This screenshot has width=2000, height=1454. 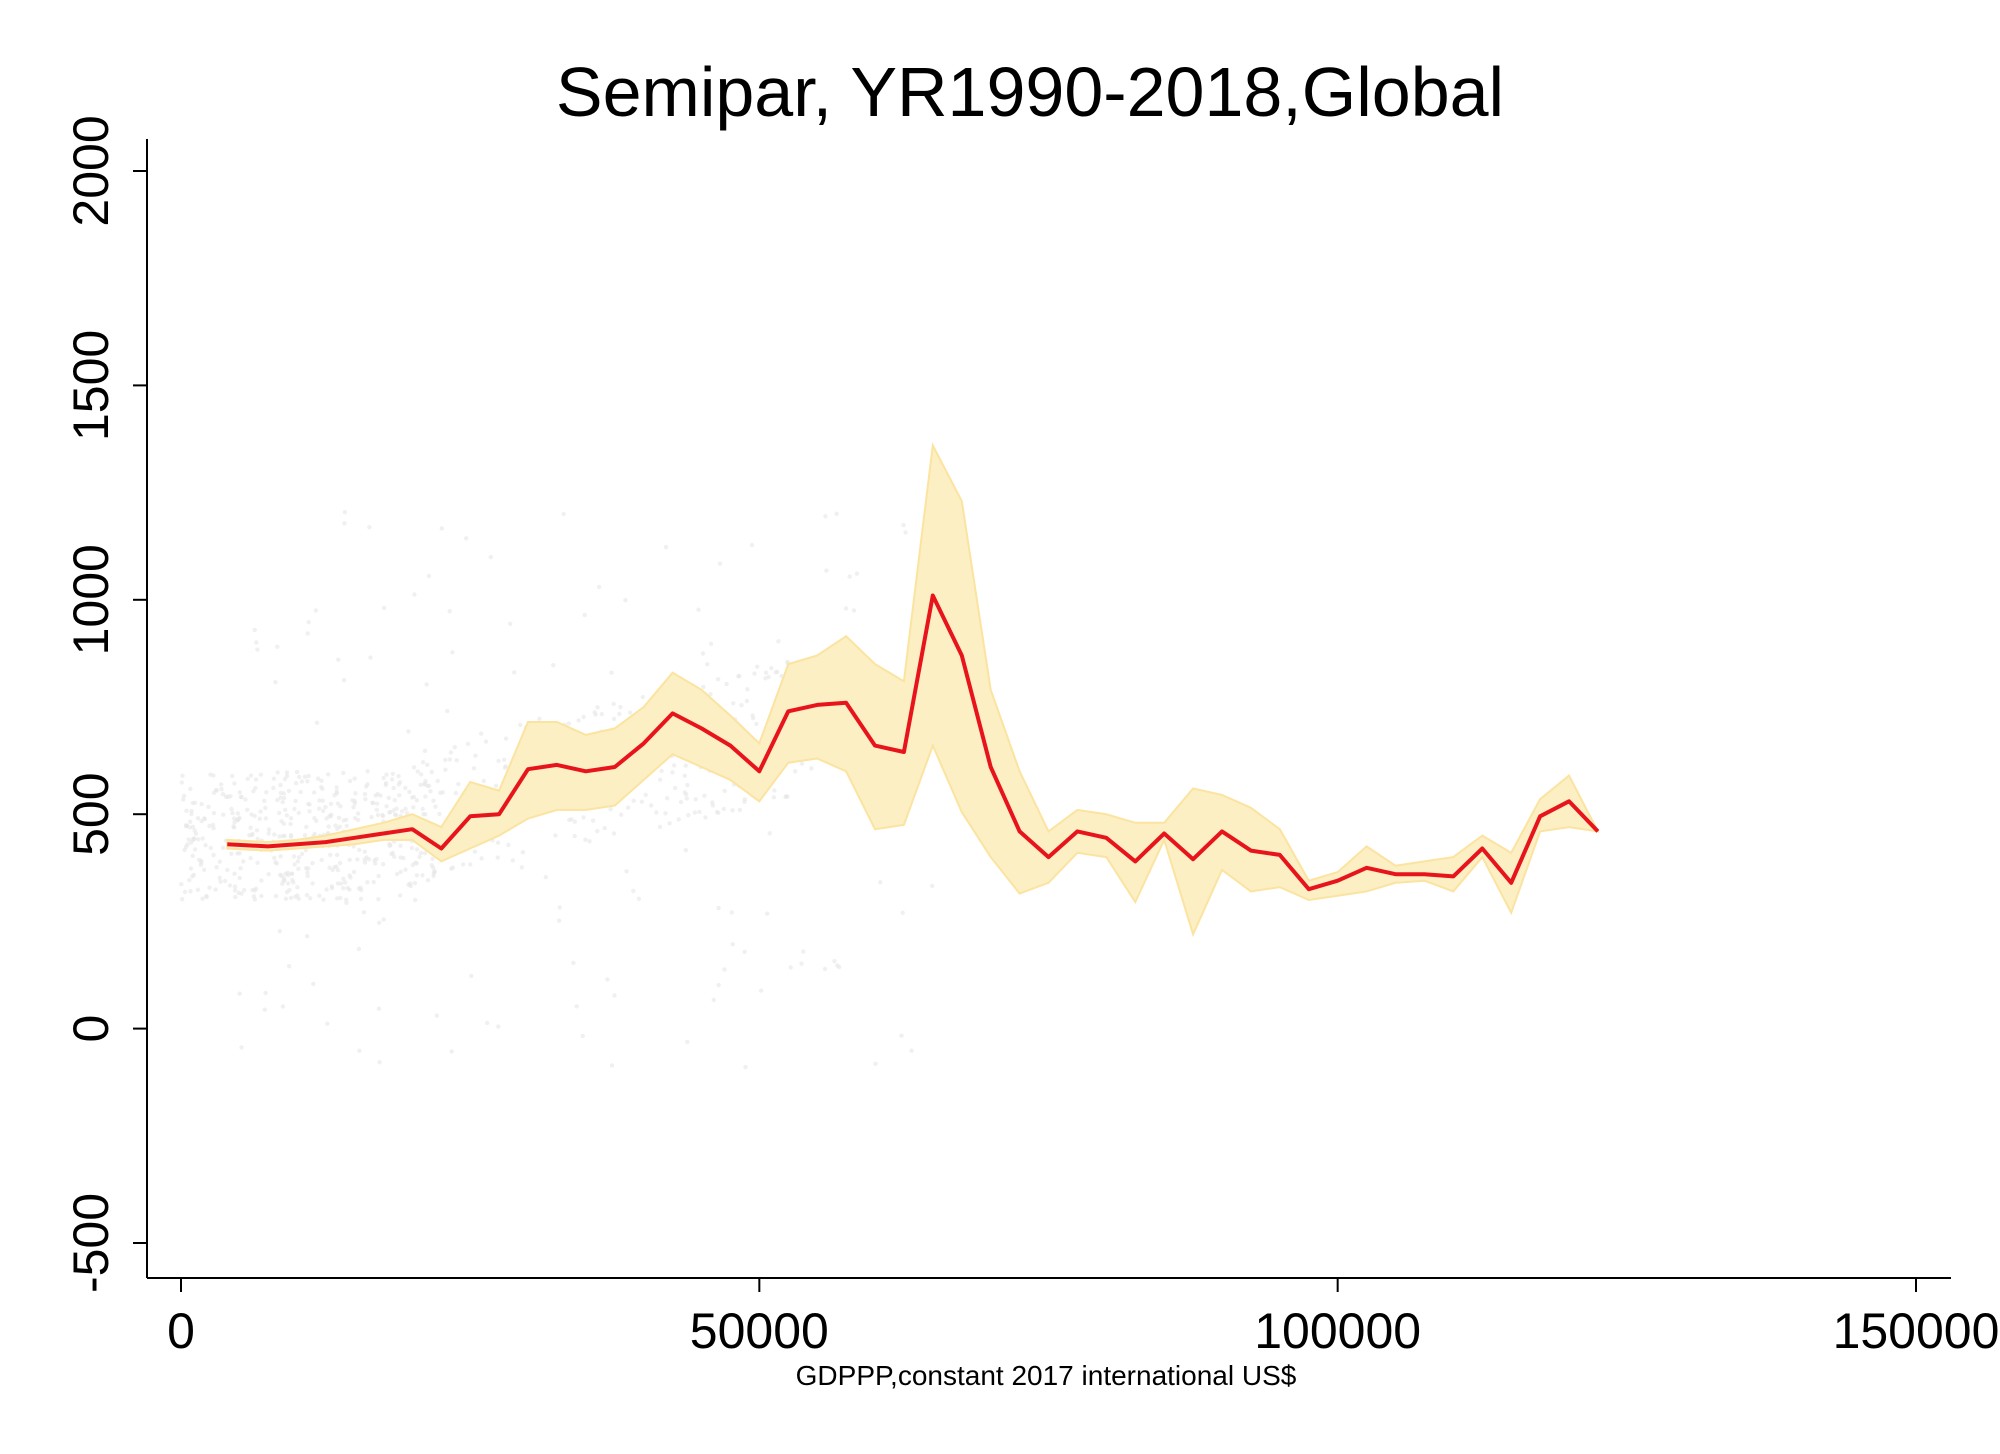 I want to click on fit-line, so click(x=913, y=742).